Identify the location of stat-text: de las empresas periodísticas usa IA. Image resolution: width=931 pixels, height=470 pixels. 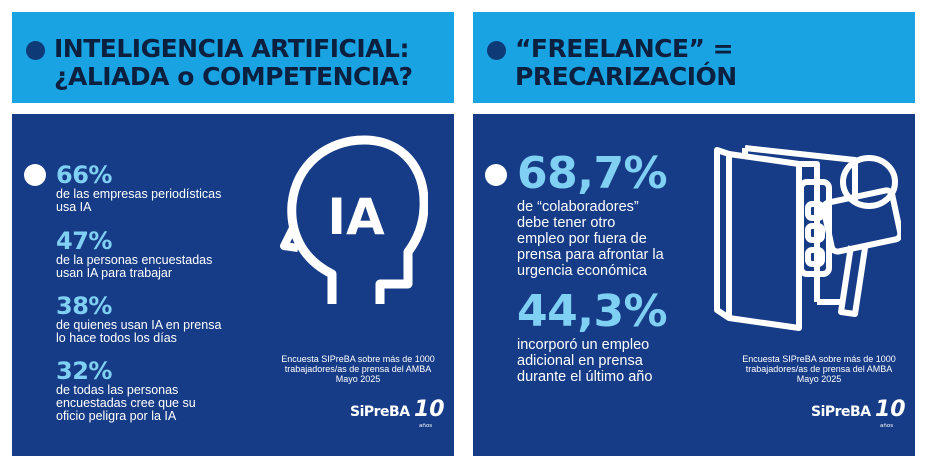
(139, 200).